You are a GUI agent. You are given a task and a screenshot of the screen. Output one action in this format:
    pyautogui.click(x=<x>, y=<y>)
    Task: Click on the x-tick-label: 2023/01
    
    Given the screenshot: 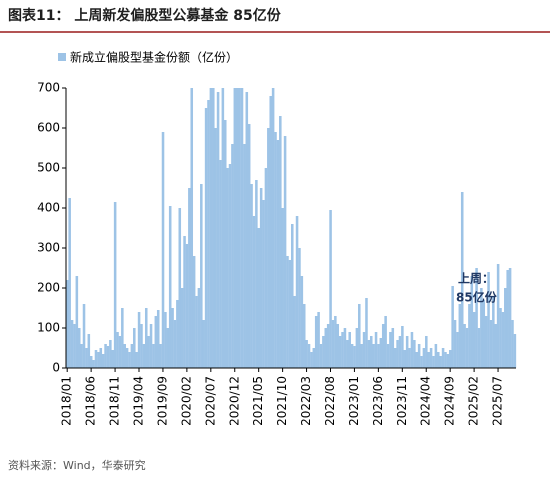 What is the action you would take?
    pyautogui.click(x=354, y=401)
    